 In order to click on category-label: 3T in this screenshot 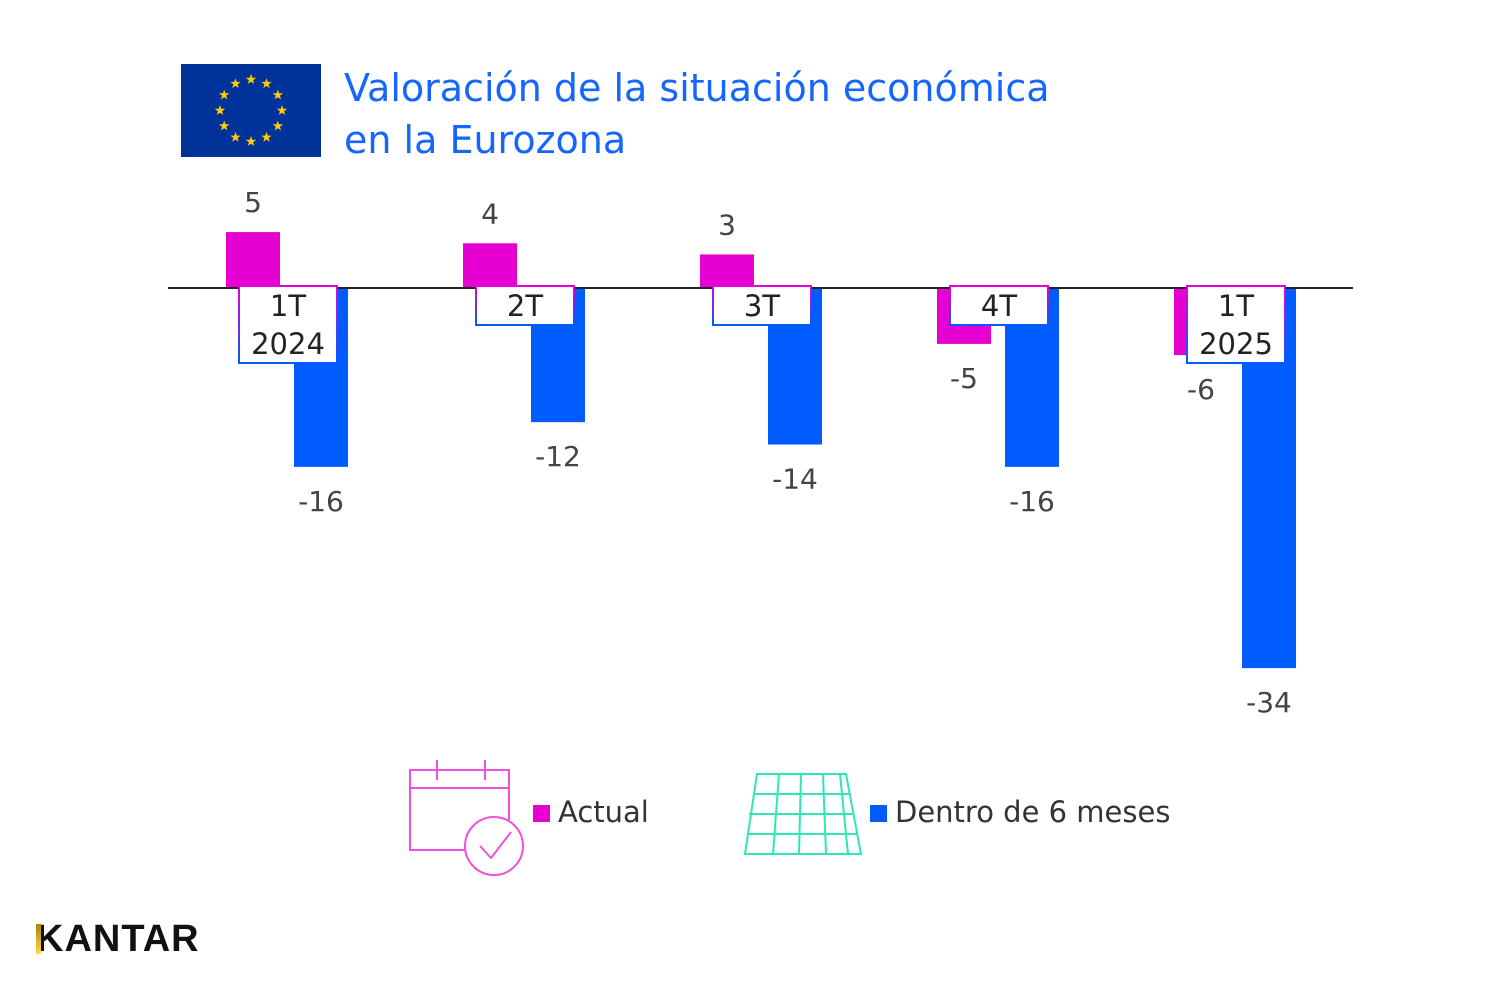, I will do `click(762, 306)`.